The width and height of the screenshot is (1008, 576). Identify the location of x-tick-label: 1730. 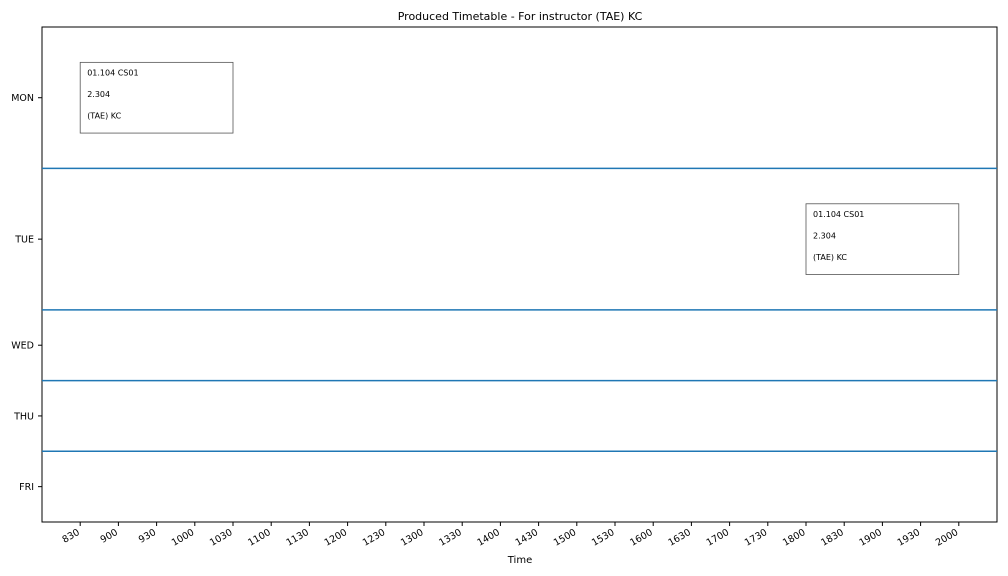
(756, 538).